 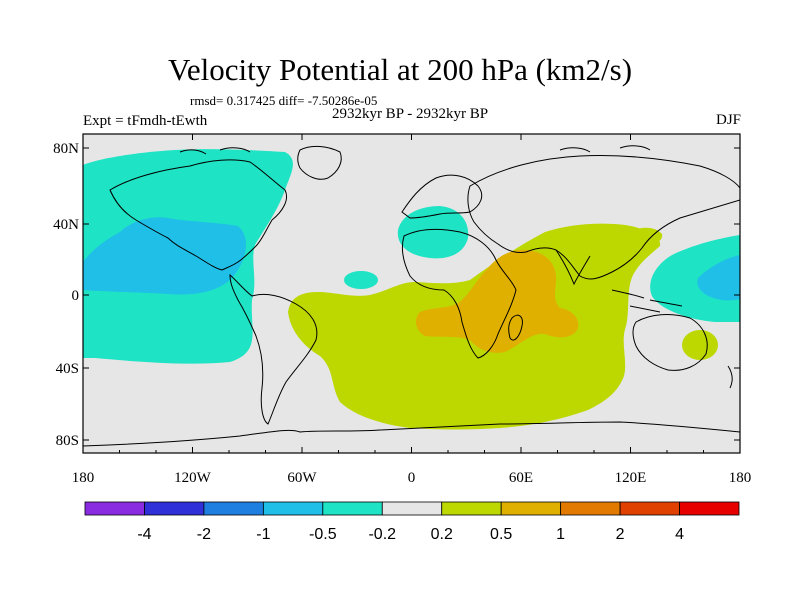 What do you see at coordinates (400, 69) in the screenshot?
I see `plot-title: Velocity Potential at 200 hPa (km2/s)` at bounding box center [400, 69].